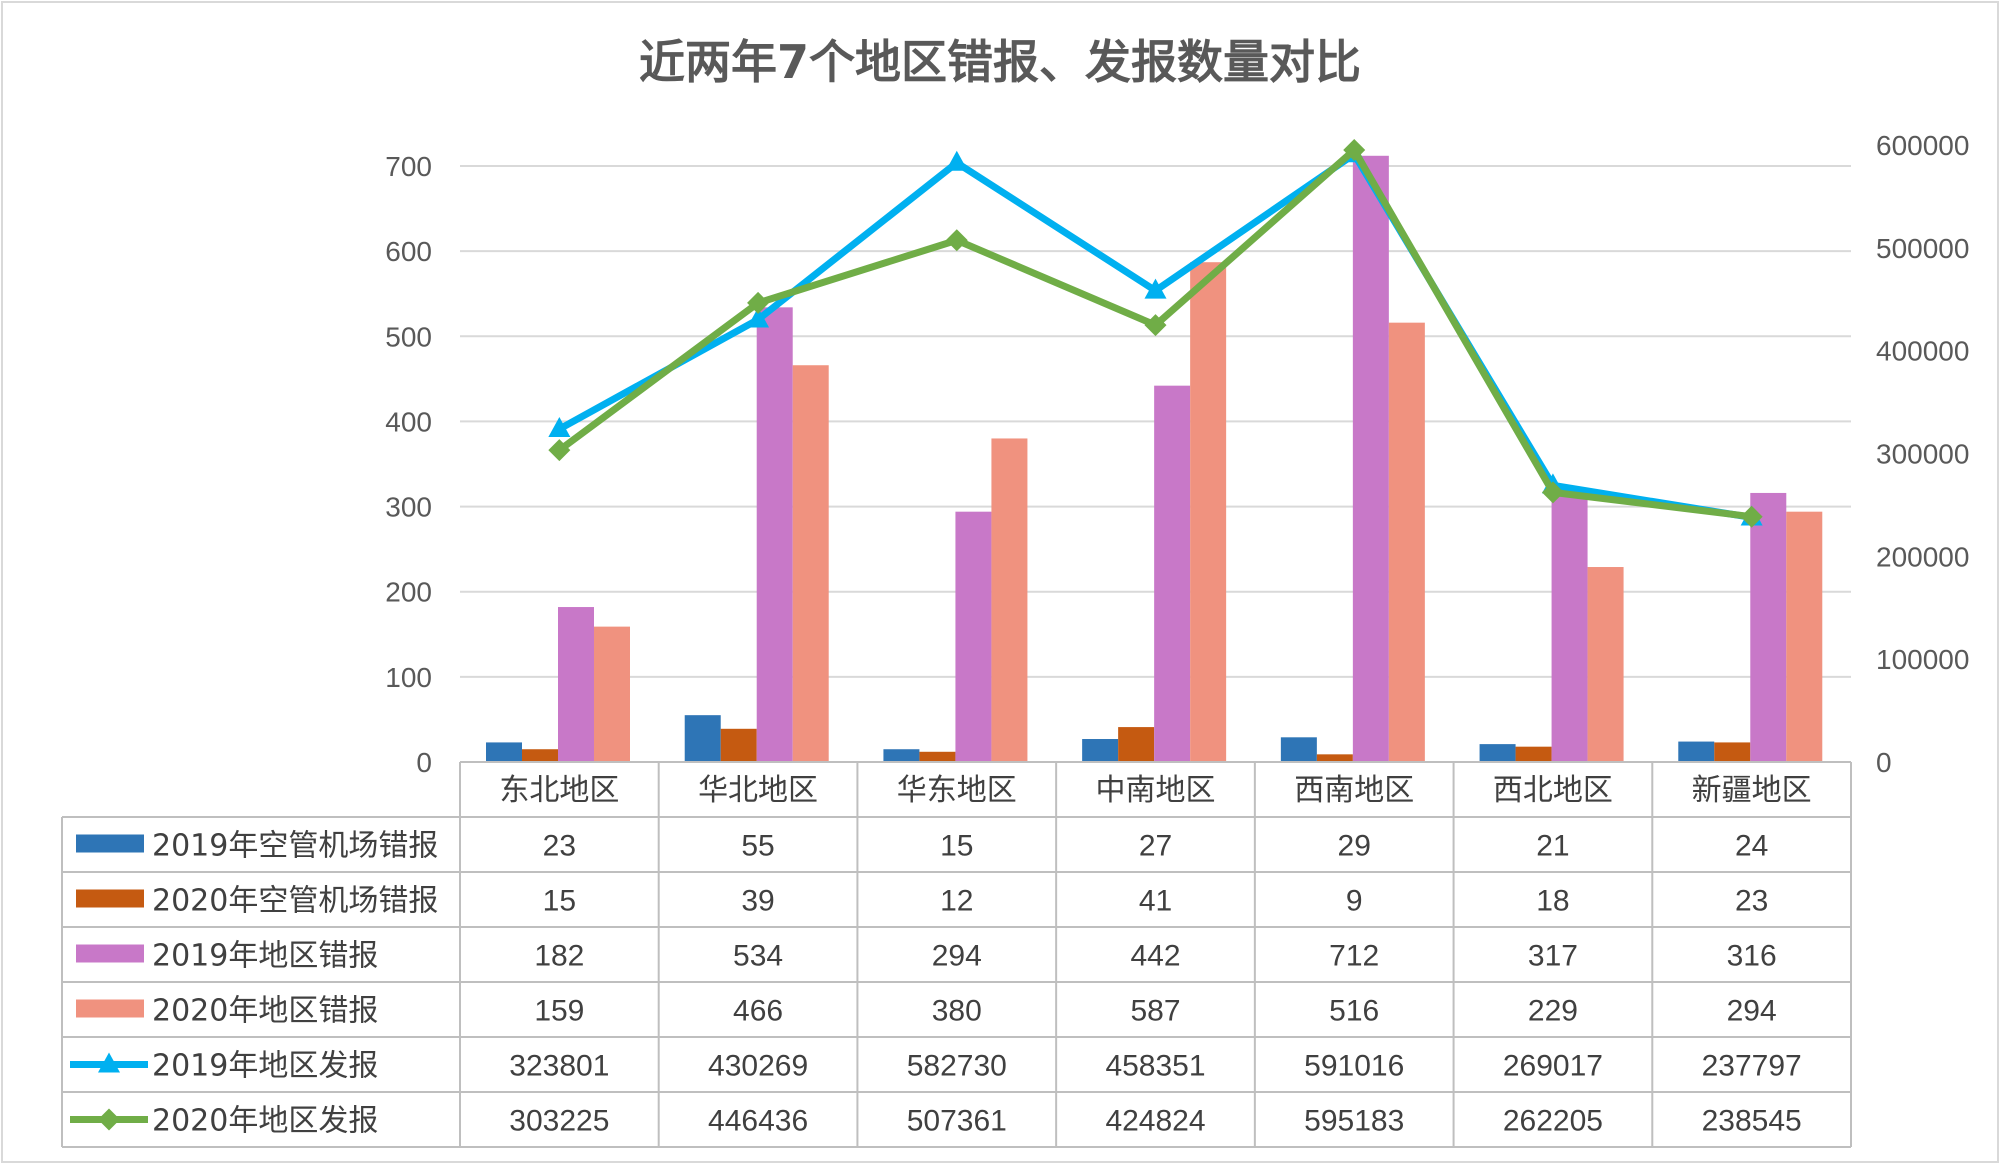 The image size is (2000, 1164). Describe the element at coordinates (265, 1121) in the screenshot. I see `series-name: 2020年地区发报` at that location.